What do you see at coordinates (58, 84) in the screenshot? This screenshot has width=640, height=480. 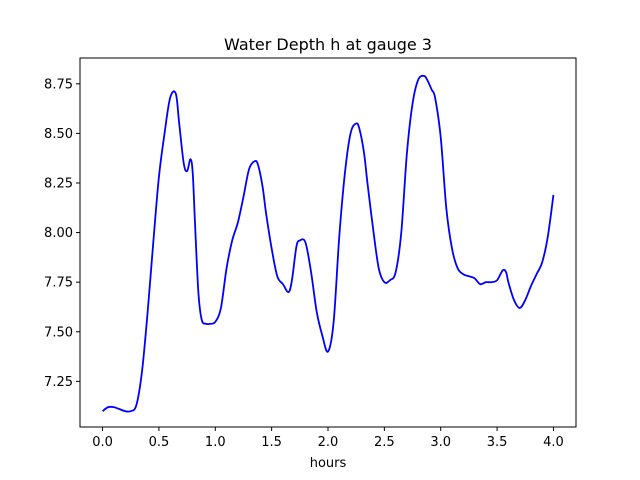 I see `y-tick-label: 8.75` at bounding box center [58, 84].